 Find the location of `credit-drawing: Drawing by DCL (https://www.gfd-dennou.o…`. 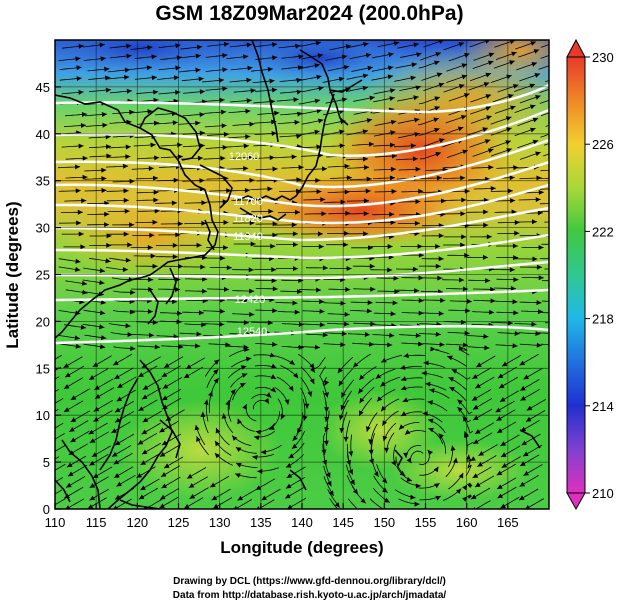

credit-drawing: Drawing by DCL (https://www.gfd-dennou.o… is located at coordinates (309, 581).